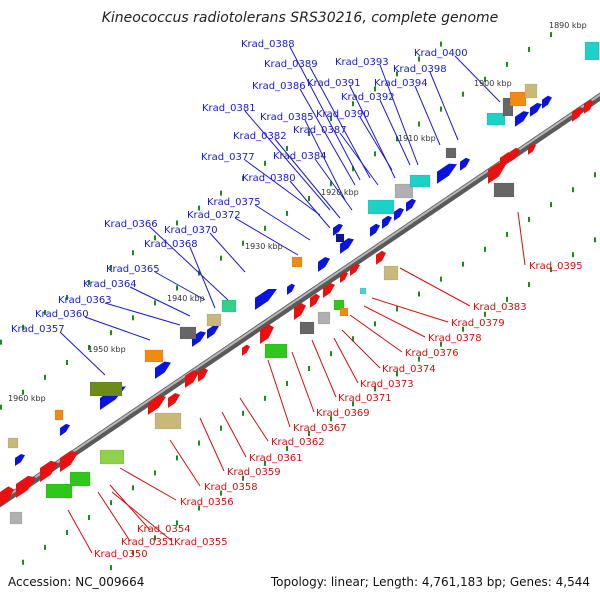 The height and width of the screenshot is (600, 600). What do you see at coordinates (287, 117) in the screenshot?
I see `gene-label: Krad_0385` at bounding box center [287, 117].